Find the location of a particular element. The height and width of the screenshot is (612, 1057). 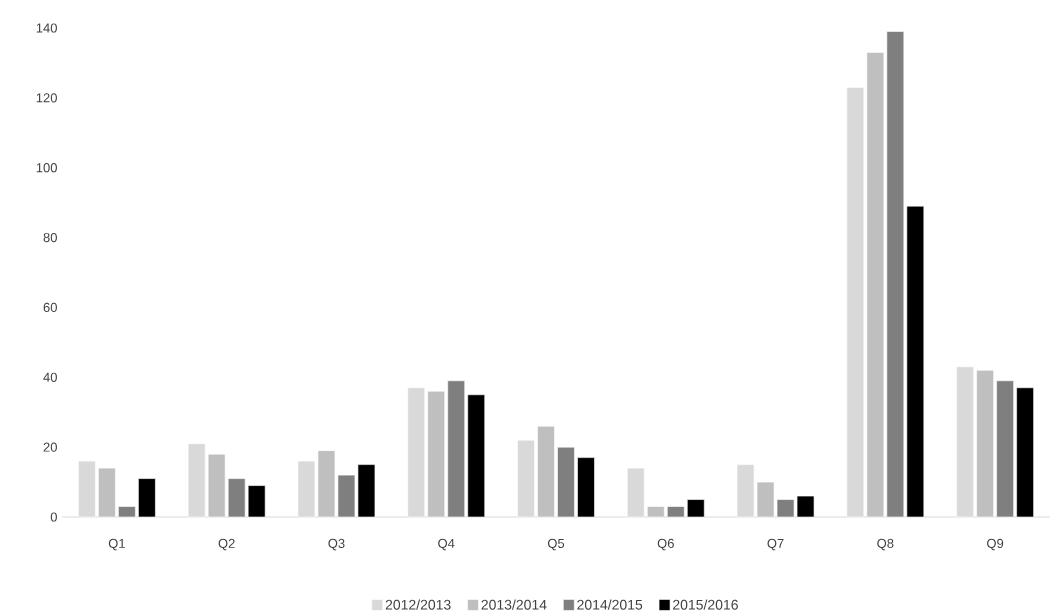

x-tick-label: Q3 is located at coordinates (336, 544).